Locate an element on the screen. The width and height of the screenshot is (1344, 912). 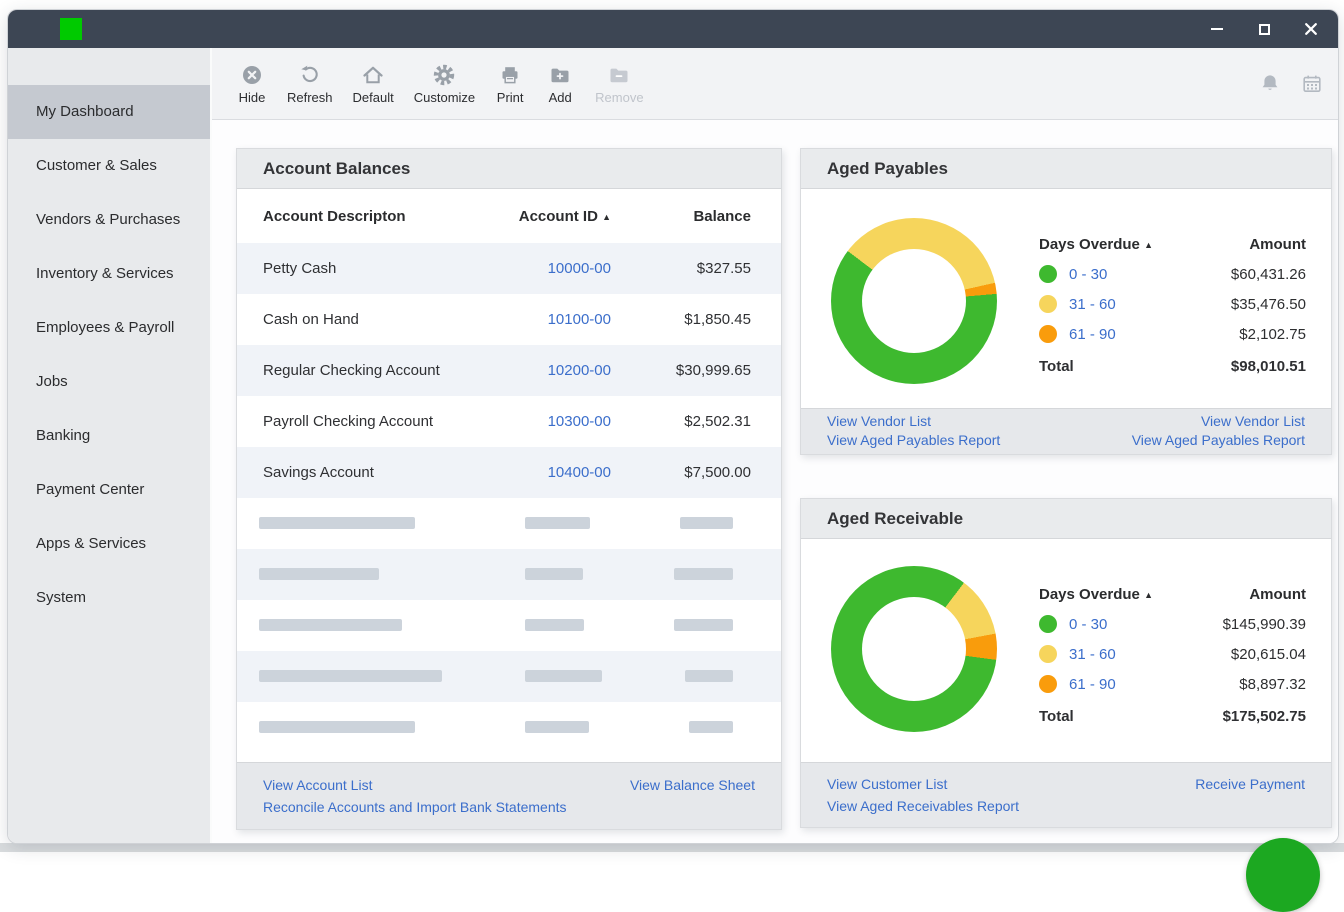
total-amount: $175,502.75 is located at coordinates (1264, 716).